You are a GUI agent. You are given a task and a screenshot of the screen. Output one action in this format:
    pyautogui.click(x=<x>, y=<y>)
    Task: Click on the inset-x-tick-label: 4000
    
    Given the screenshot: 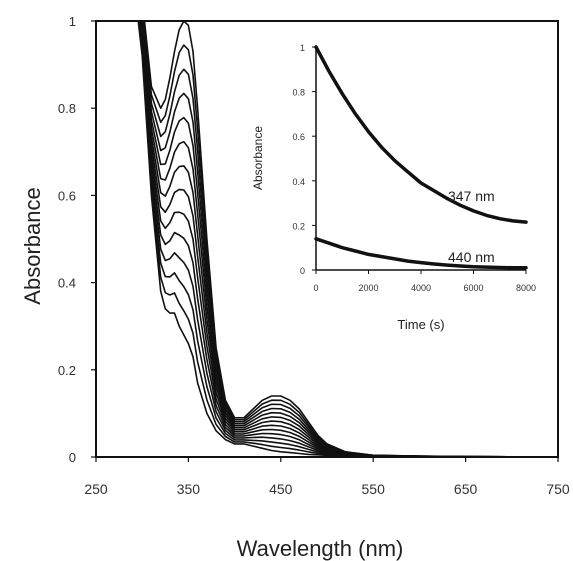 What is the action you would take?
    pyautogui.click(x=421, y=288)
    